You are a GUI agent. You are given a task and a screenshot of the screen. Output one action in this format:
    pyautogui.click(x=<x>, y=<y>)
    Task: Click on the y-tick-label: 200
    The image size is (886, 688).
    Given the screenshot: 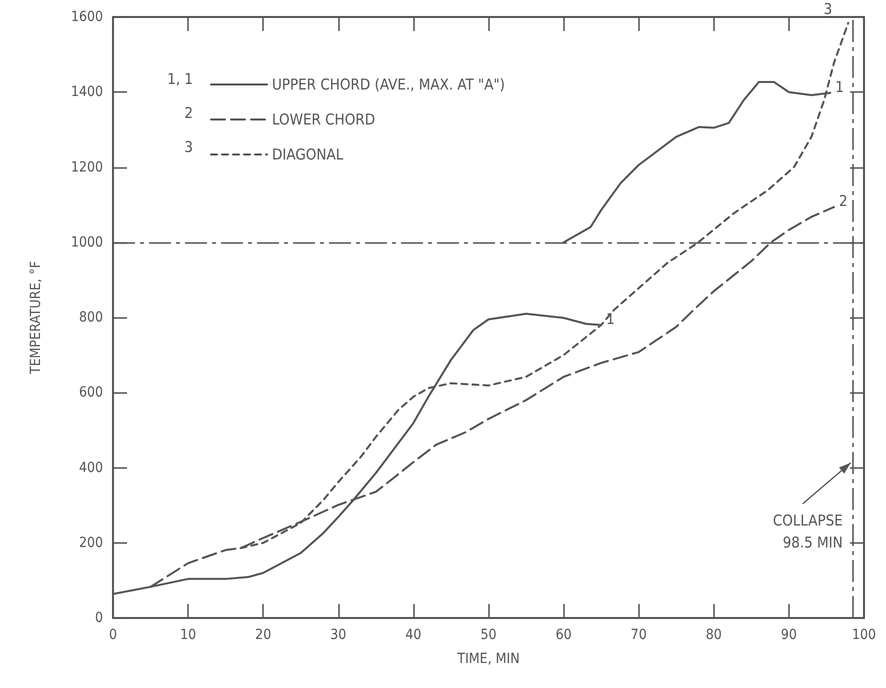 What is the action you would take?
    pyautogui.click(x=90, y=542)
    